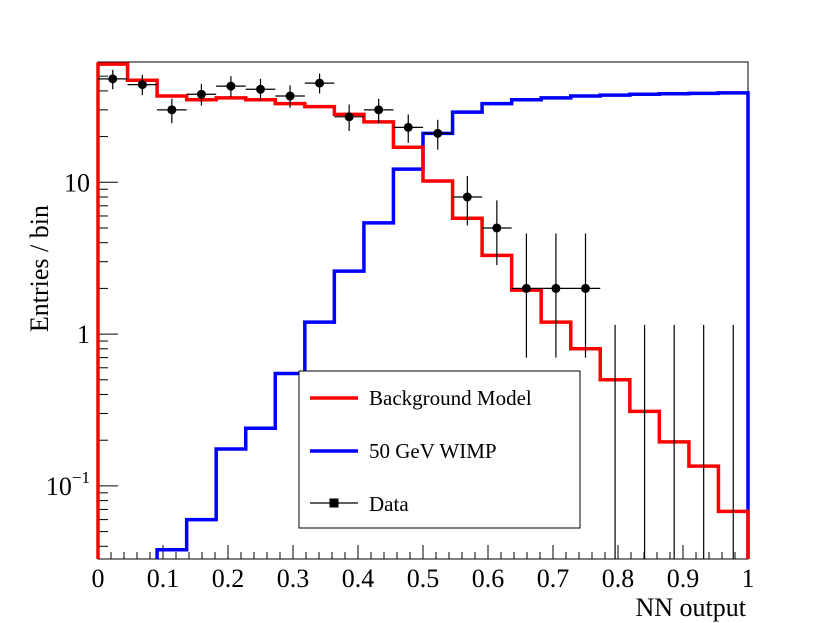 The image size is (830, 623). Describe the element at coordinates (68, 334) in the screenshot. I see `y-tick-labels: 10−1 1 10` at that location.